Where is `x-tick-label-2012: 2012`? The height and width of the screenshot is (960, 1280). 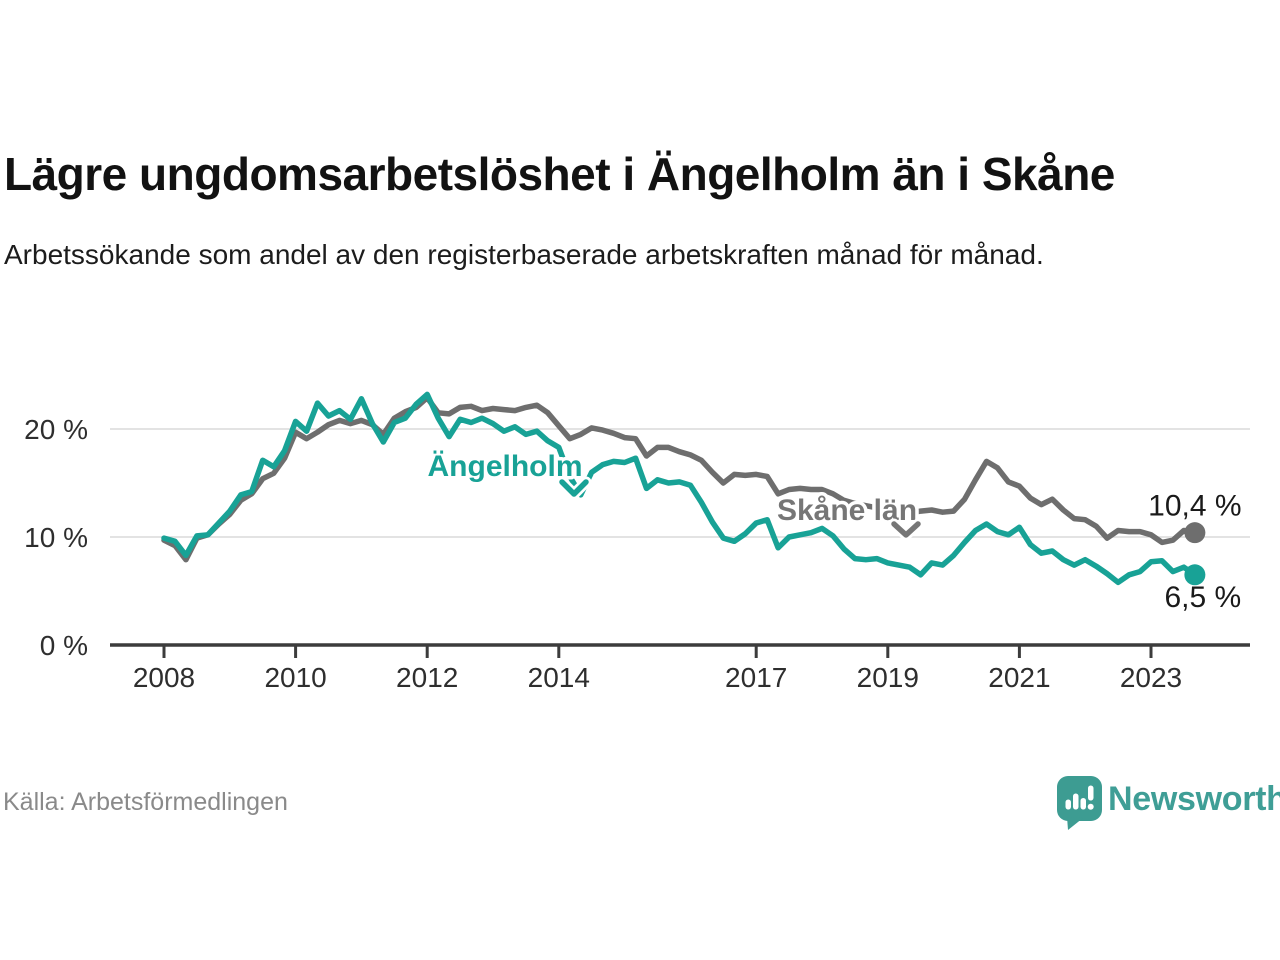 x-tick-label-2012: 2012 is located at coordinates (427, 677).